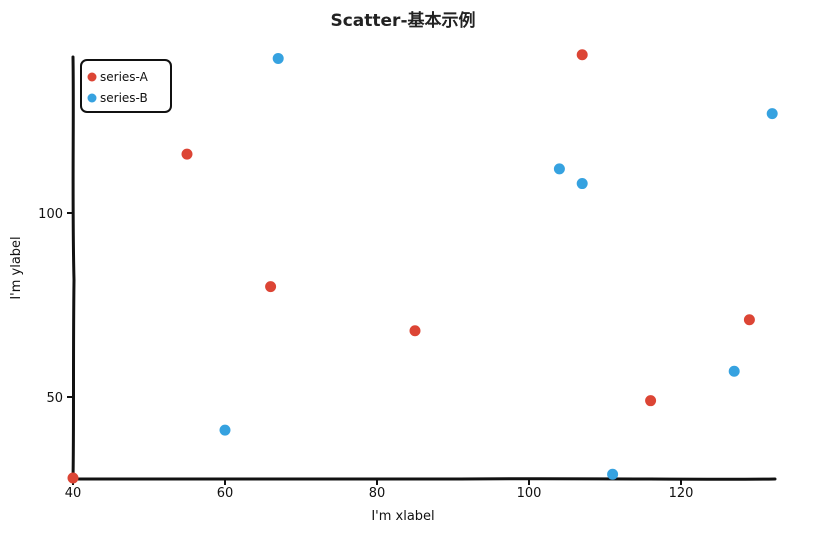  I want to click on legend: series-A series-B, so click(126, 86).